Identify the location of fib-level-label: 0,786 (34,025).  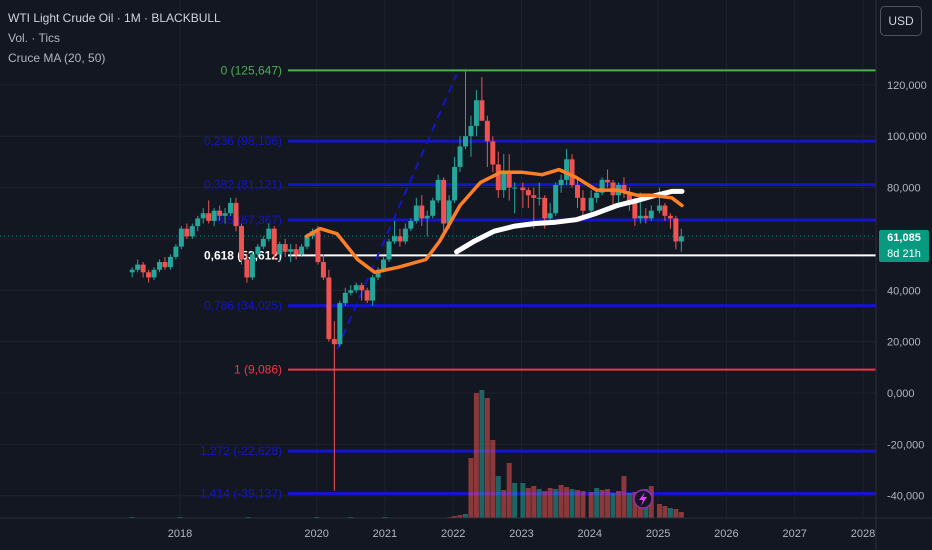
(243, 306).